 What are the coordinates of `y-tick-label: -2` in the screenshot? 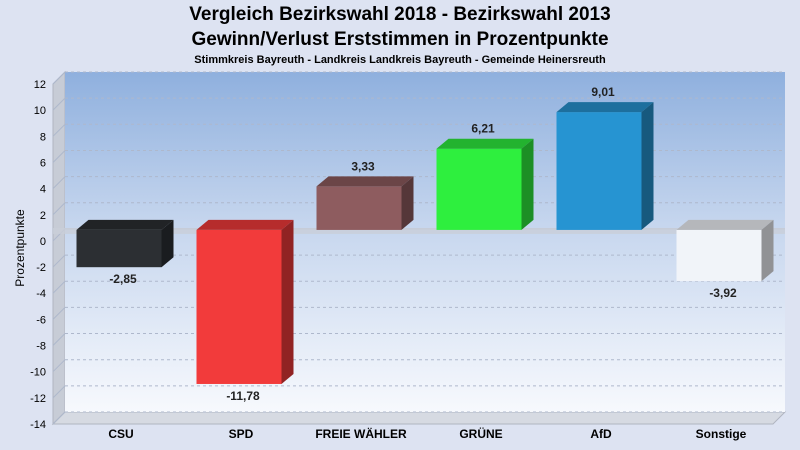 It's located at (41, 268).